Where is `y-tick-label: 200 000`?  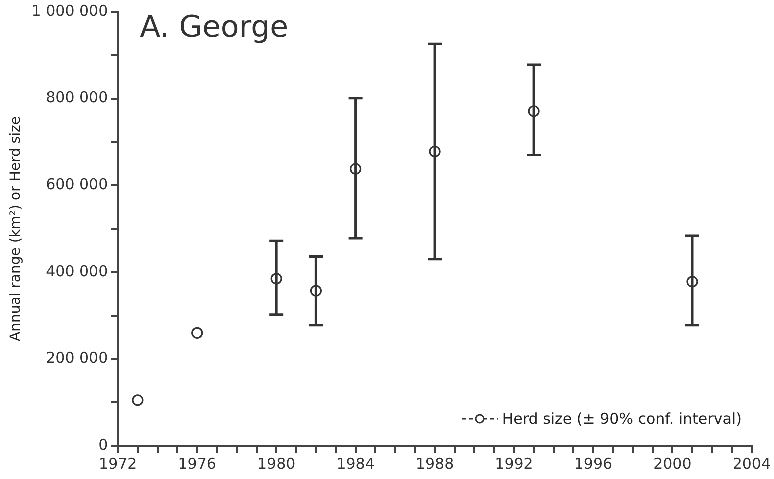
y-tick-label: 200 000 is located at coordinates (77, 358).